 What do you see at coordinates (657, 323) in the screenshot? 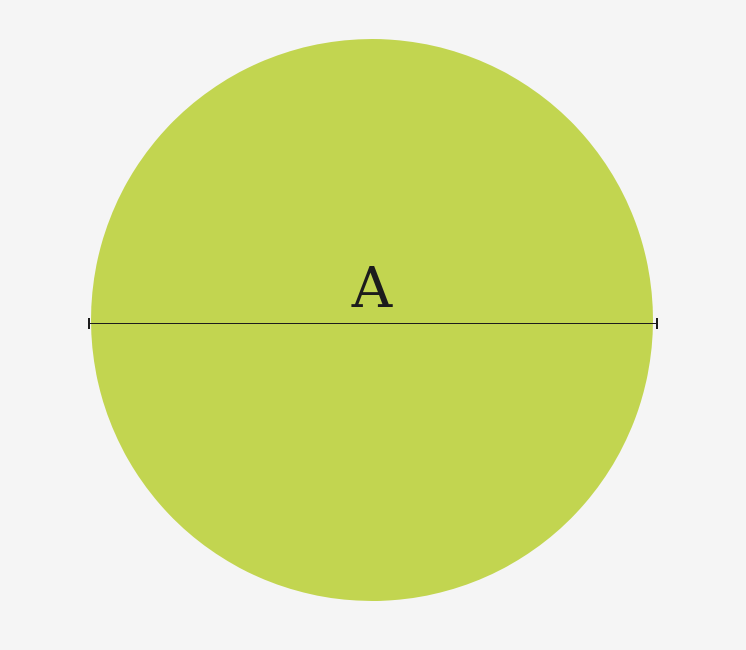
I see `diameter-right-tick` at bounding box center [657, 323].